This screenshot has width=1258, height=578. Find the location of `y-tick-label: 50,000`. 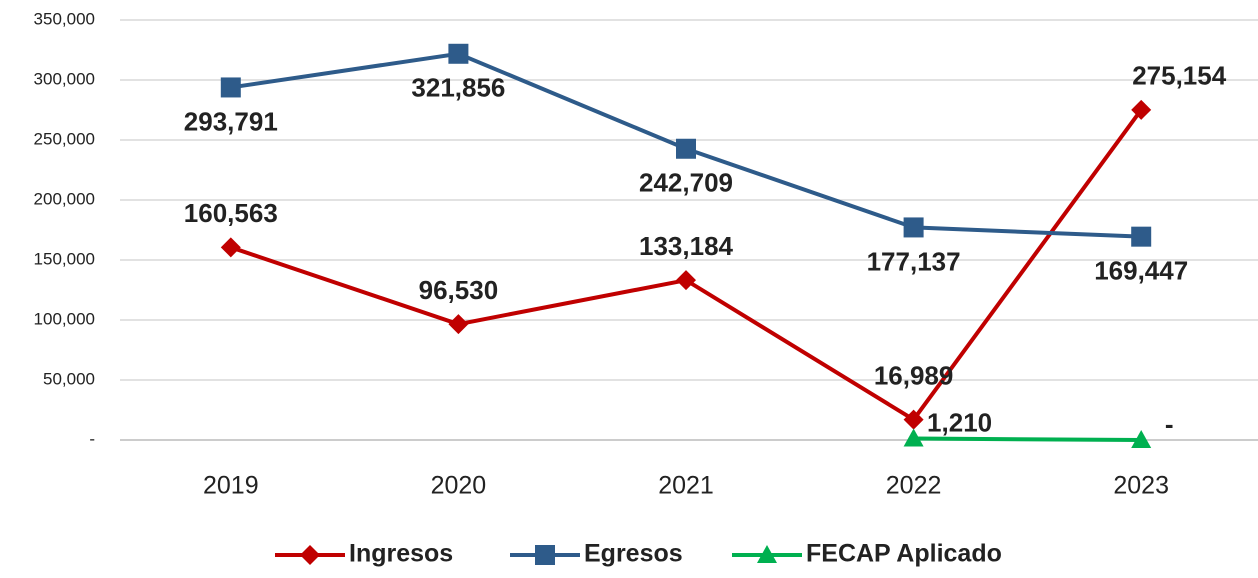

y-tick-label: 50,000 is located at coordinates (69, 378).